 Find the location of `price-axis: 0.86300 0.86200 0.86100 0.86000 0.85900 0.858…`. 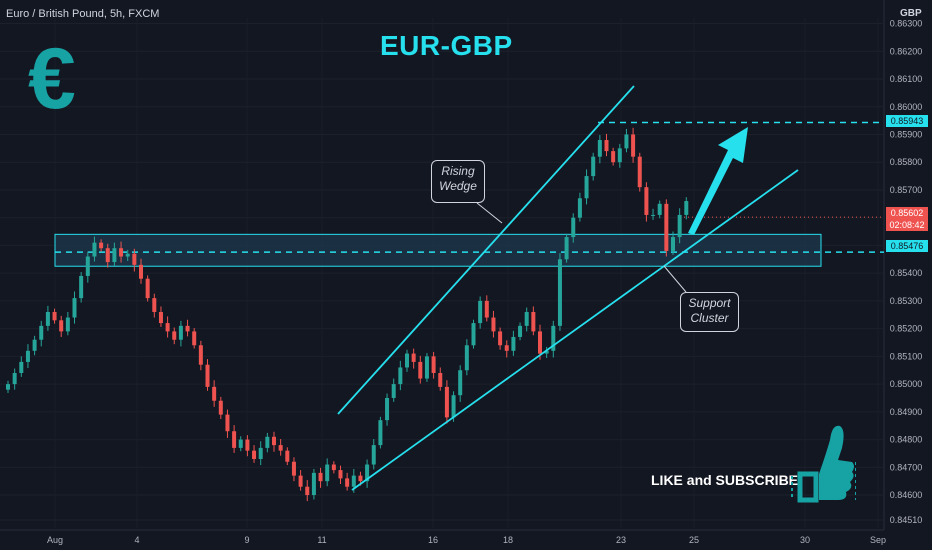

price-axis: 0.86300 0.86200 0.86100 0.86000 0.85900 0.858… is located at coordinates (906, 272).